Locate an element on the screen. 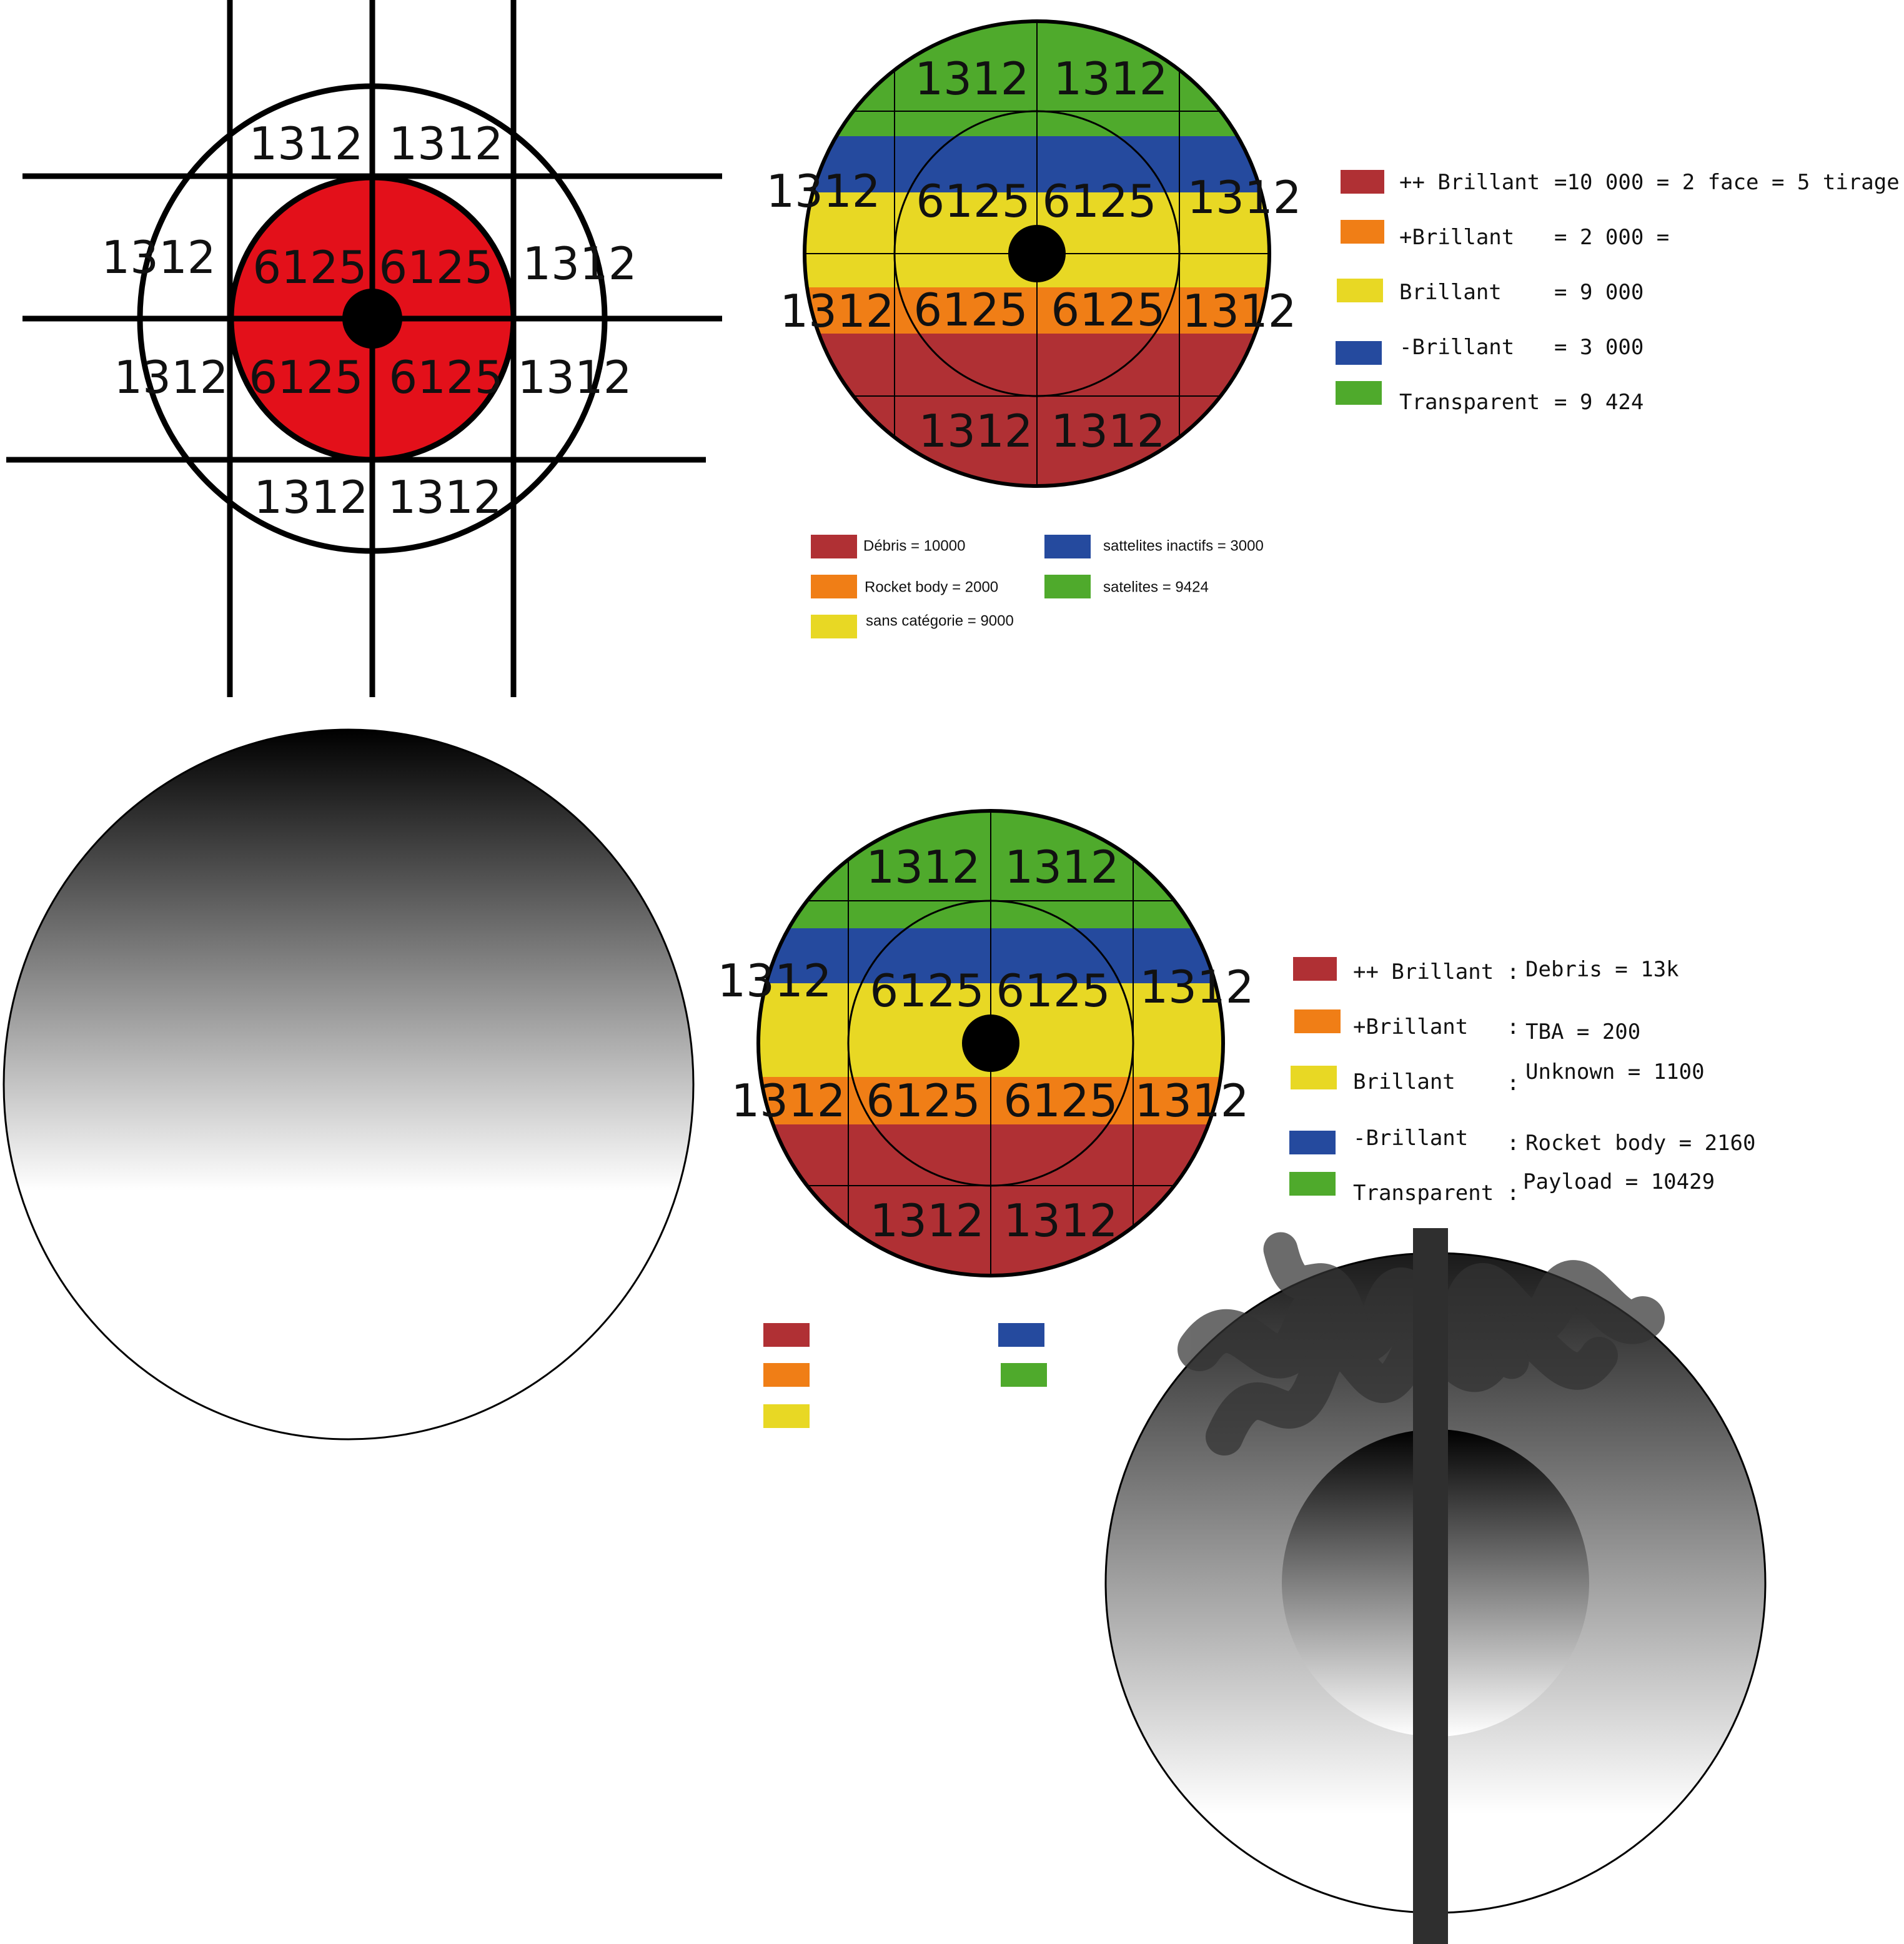 This screenshot has height=1944, width=1904. legend-label: Rocket body = 2000 is located at coordinates (931, 587).